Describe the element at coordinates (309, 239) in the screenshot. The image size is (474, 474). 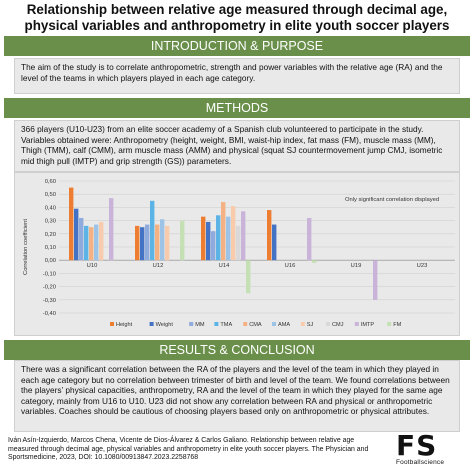
I see `bar-imtp-u16` at that location.